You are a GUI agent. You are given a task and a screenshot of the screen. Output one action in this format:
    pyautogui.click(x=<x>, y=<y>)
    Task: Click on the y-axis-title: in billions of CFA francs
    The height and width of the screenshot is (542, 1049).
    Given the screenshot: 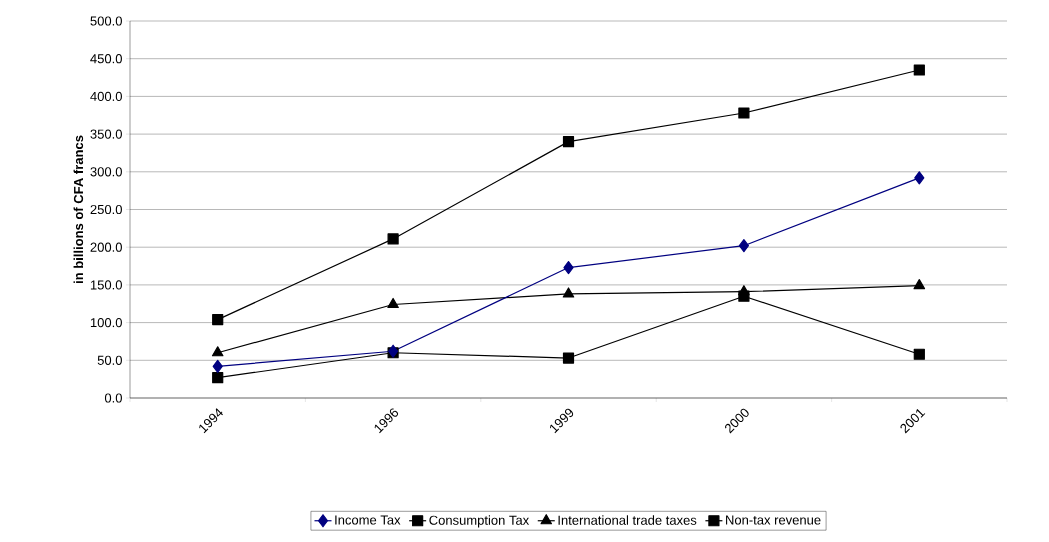 What is the action you would take?
    pyautogui.click(x=78, y=209)
    